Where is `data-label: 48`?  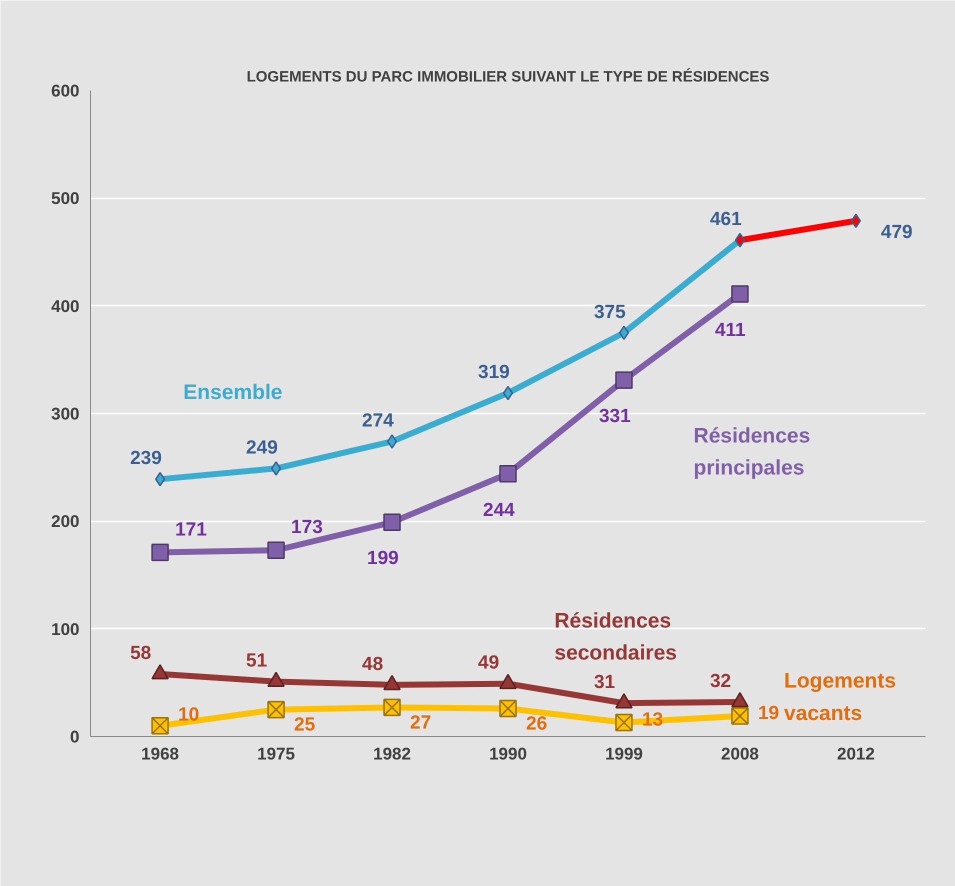 data-label: 48 is located at coordinates (373, 664).